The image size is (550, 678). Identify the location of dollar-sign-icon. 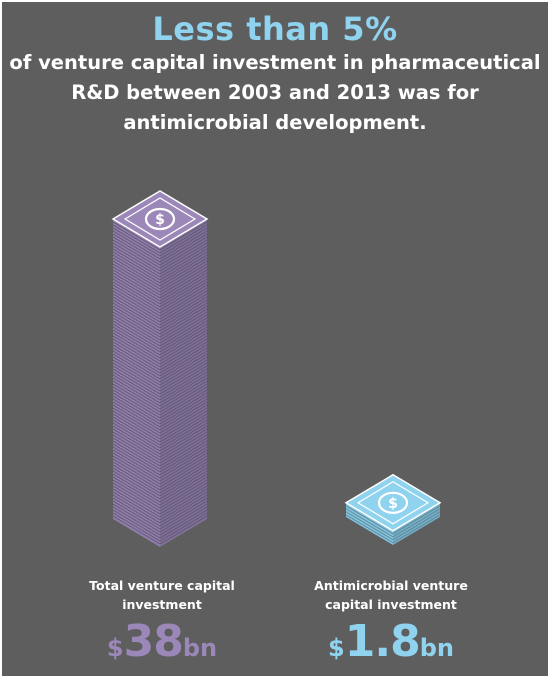
(393, 502).